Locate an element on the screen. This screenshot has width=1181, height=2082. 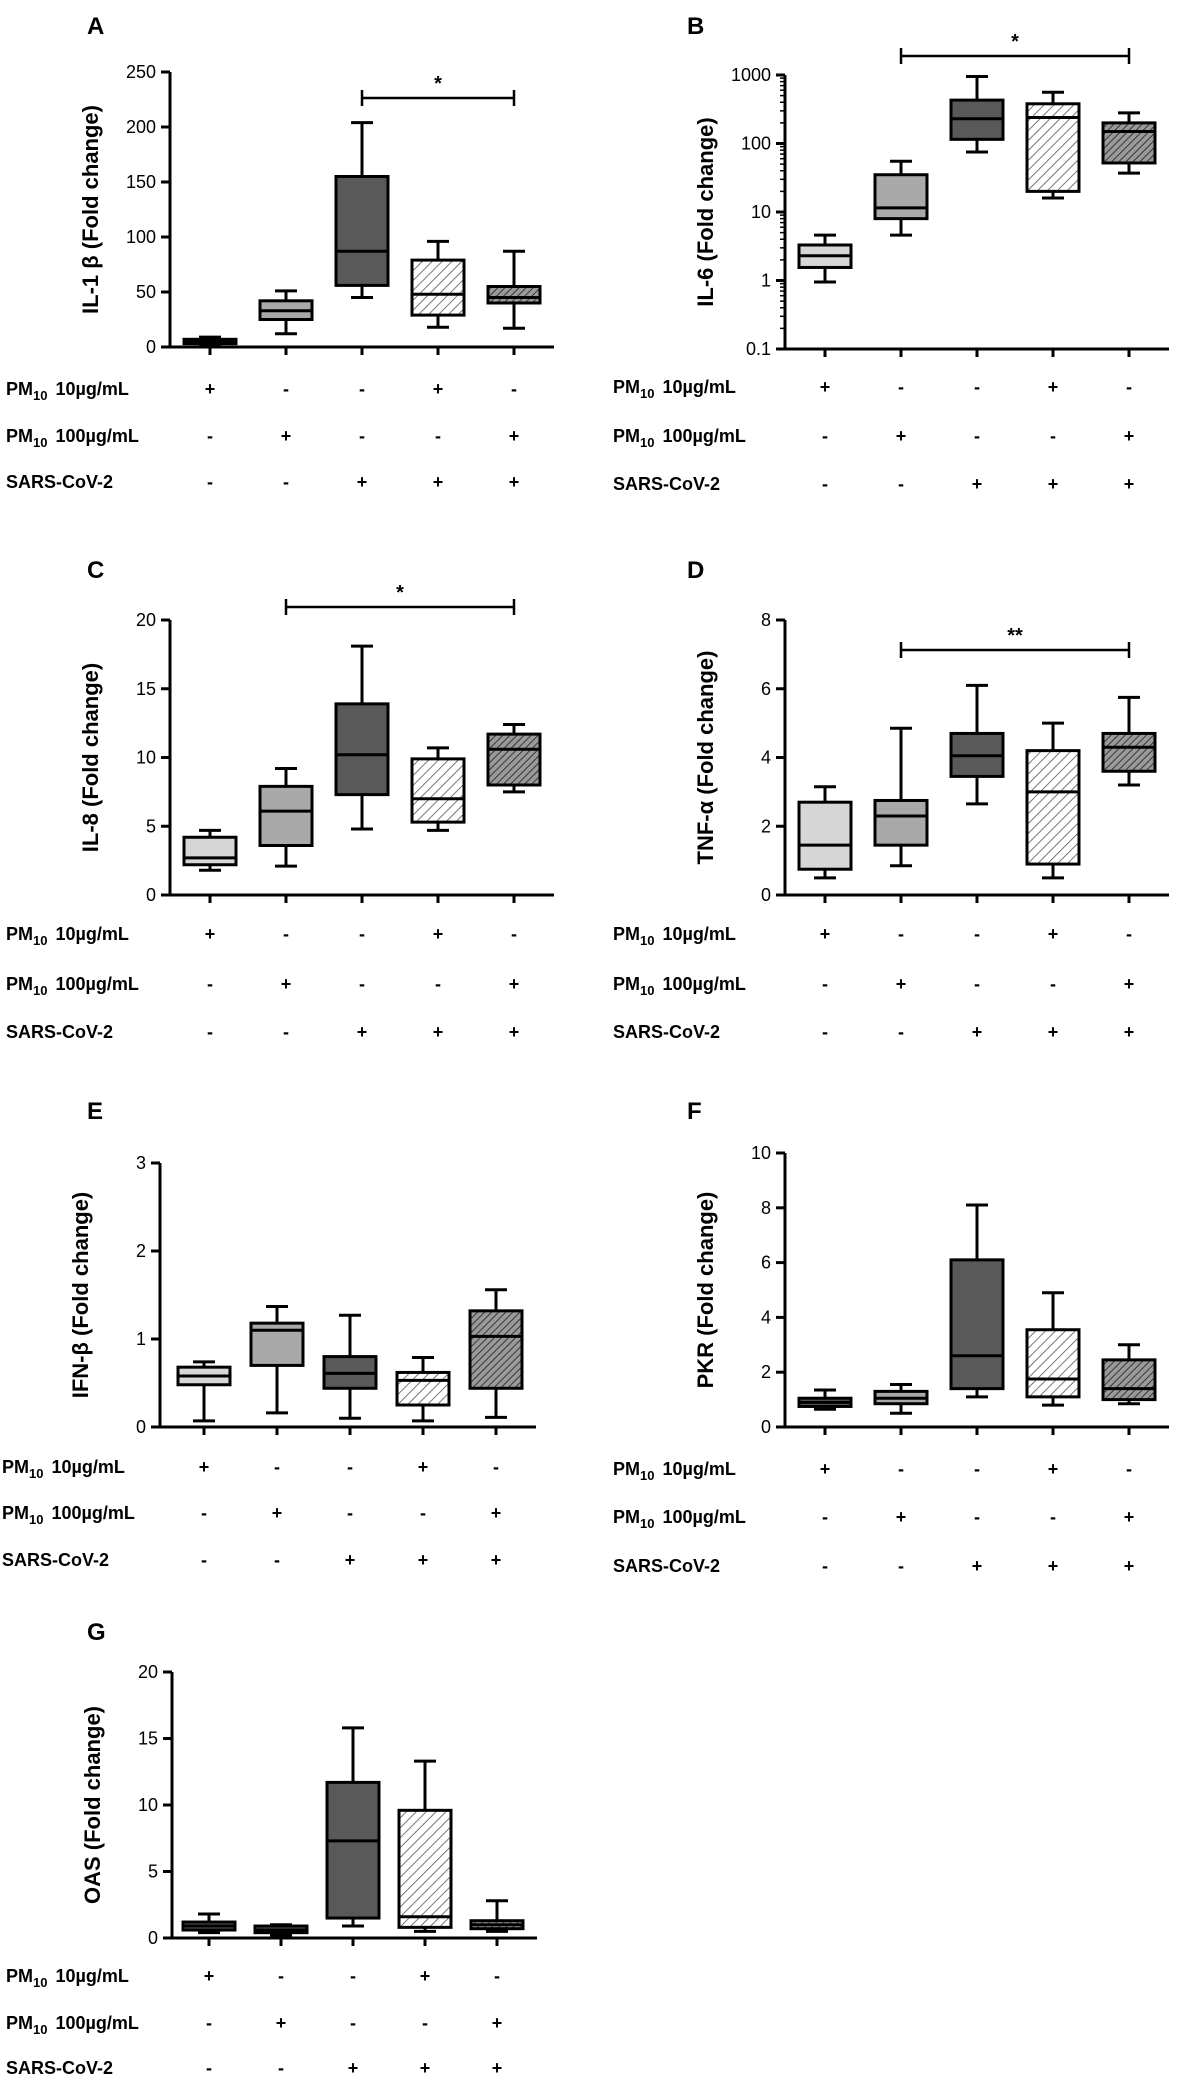
y-tick-label: 1 is located at coordinates (141, 1339).